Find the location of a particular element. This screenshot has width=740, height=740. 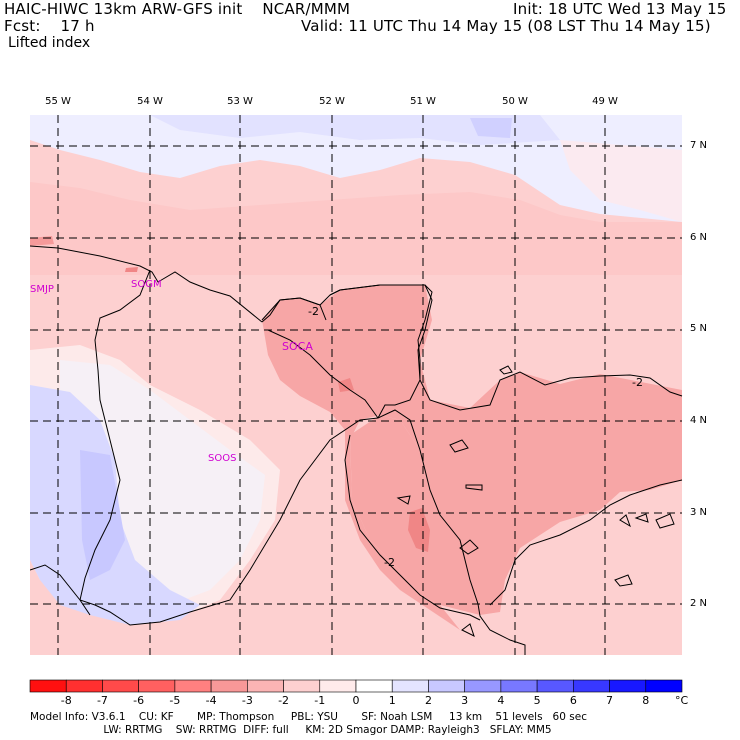

colorbar-tick-label: -5 is located at coordinates (175, 700).